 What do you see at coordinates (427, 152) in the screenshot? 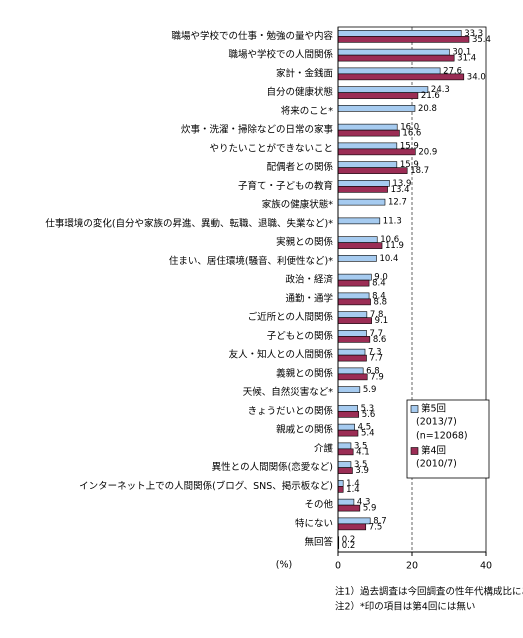
I see `value-label: 20.9` at bounding box center [427, 152].